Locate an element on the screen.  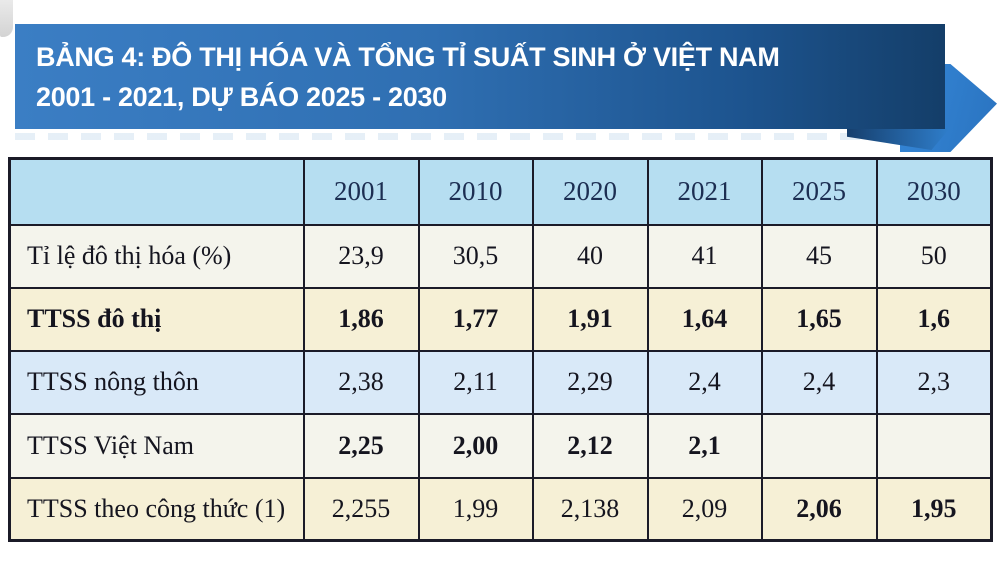
cell-value: 2,255 is located at coordinates (361, 509).